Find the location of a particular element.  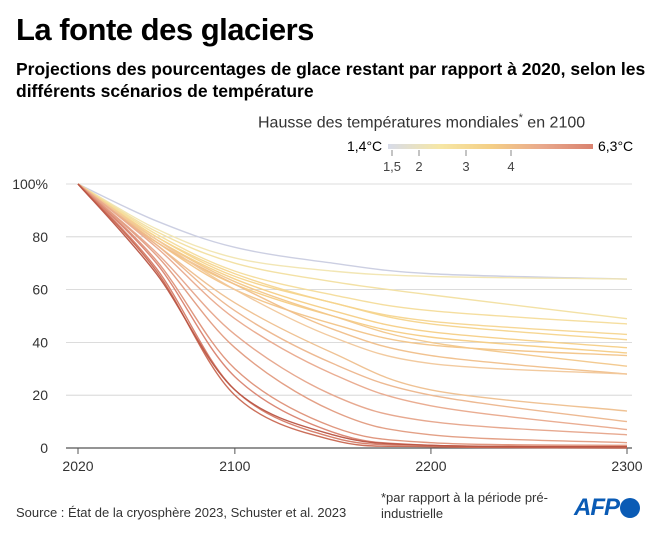

legend-tick-label: 3 is located at coordinates (465, 166).